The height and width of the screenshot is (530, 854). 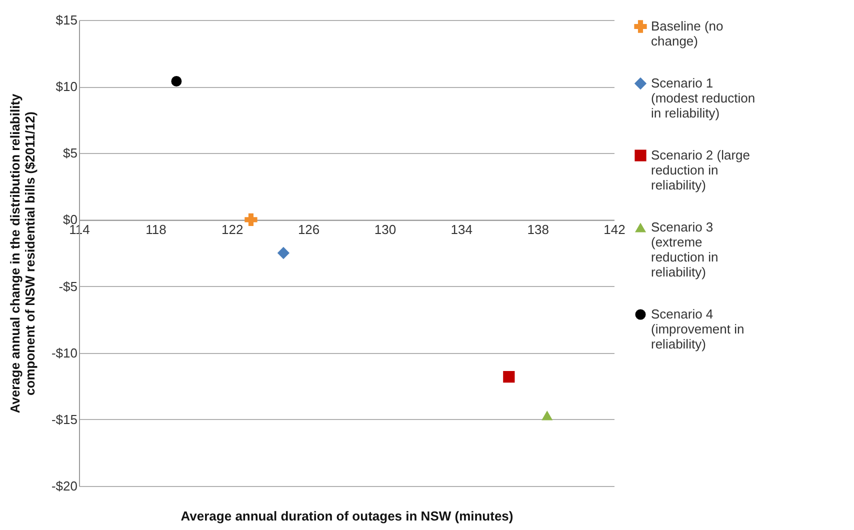 What do you see at coordinates (156, 230) in the screenshot?
I see `x-tick-label: 118` at bounding box center [156, 230].